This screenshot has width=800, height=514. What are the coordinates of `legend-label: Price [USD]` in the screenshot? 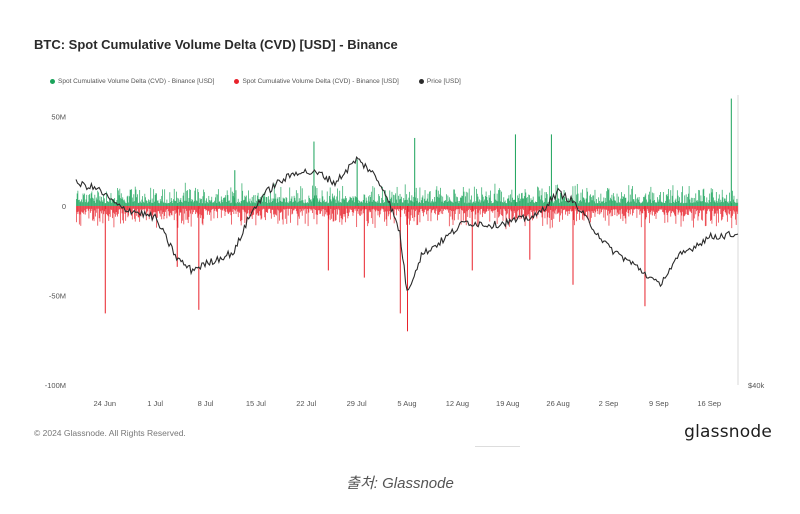 It's located at (443, 81).